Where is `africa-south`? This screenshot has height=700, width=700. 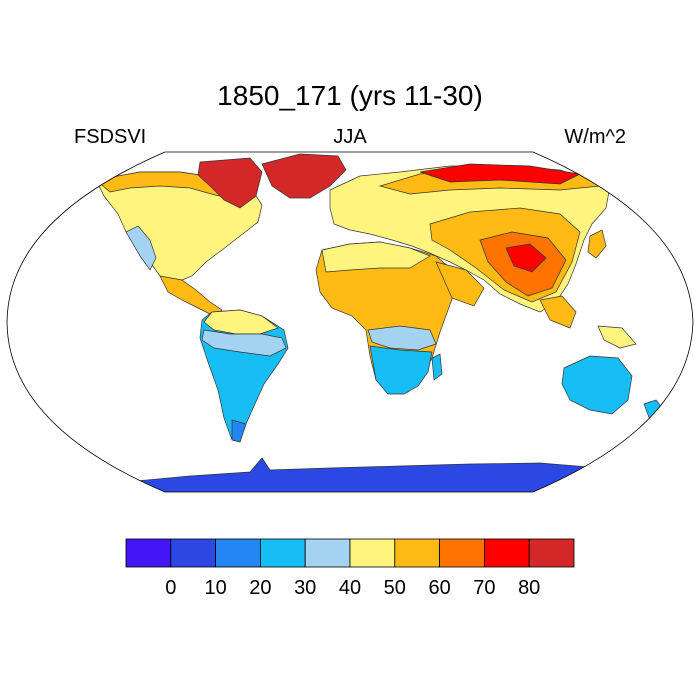
africa-south is located at coordinates (401, 370).